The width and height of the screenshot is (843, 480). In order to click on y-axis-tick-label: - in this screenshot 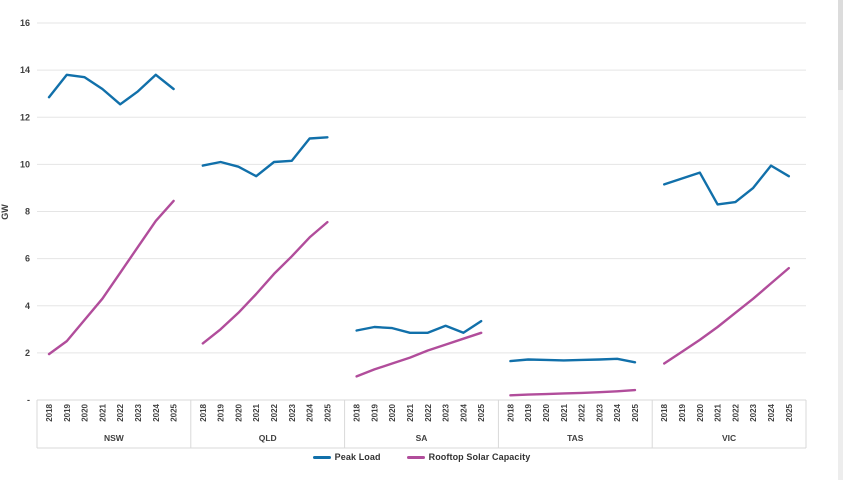, I will do `click(28, 400)`.